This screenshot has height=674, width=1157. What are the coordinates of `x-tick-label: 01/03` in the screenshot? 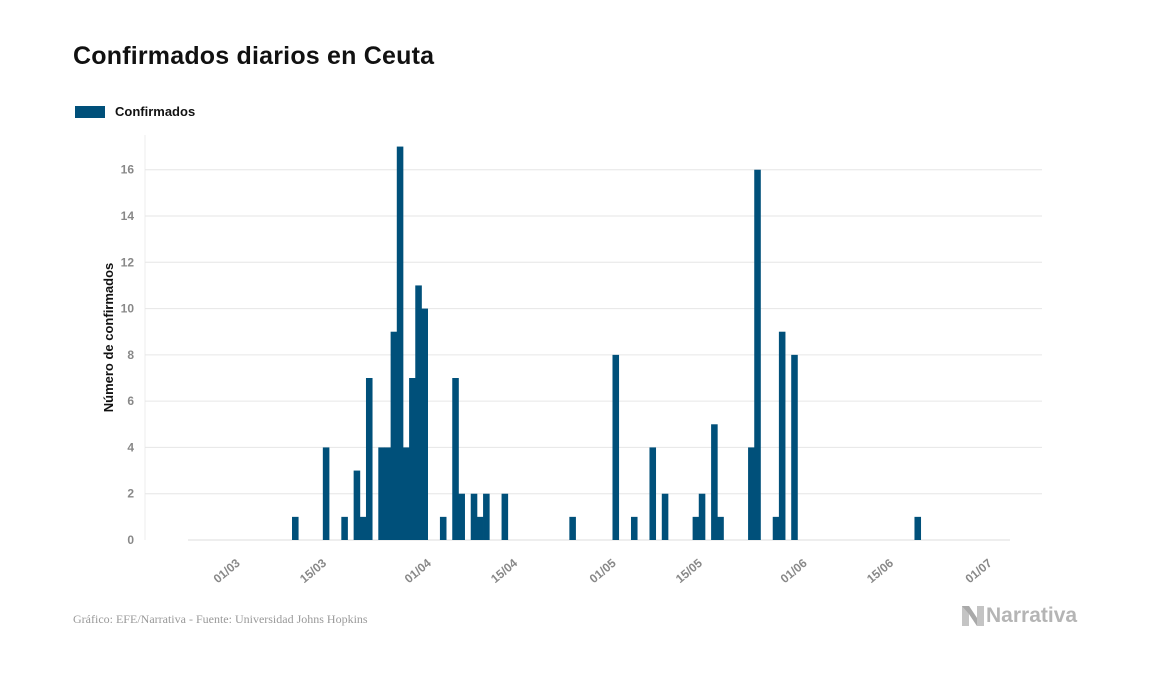 It's located at (227, 571).